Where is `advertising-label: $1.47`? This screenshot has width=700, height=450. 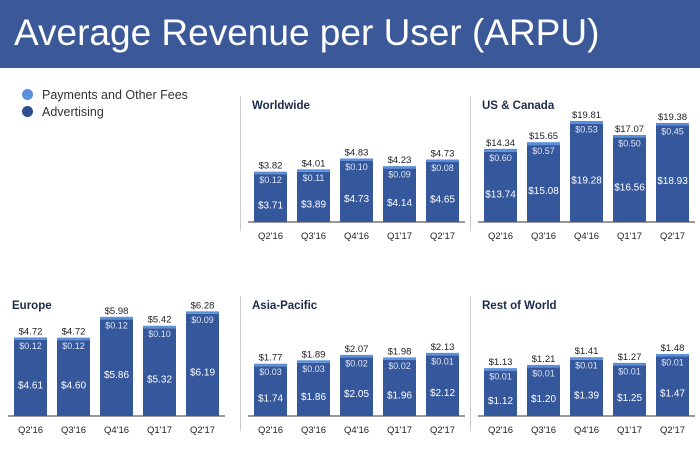 advertising-label: $1.47 is located at coordinates (672, 394).